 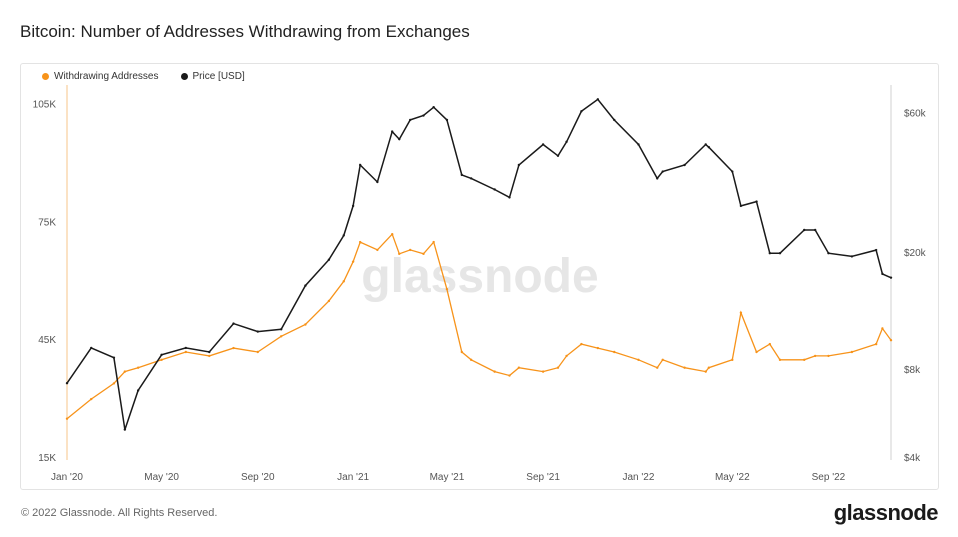 What do you see at coordinates (915, 113) in the screenshot?
I see `y-right-tick-3: $60k` at bounding box center [915, 113].